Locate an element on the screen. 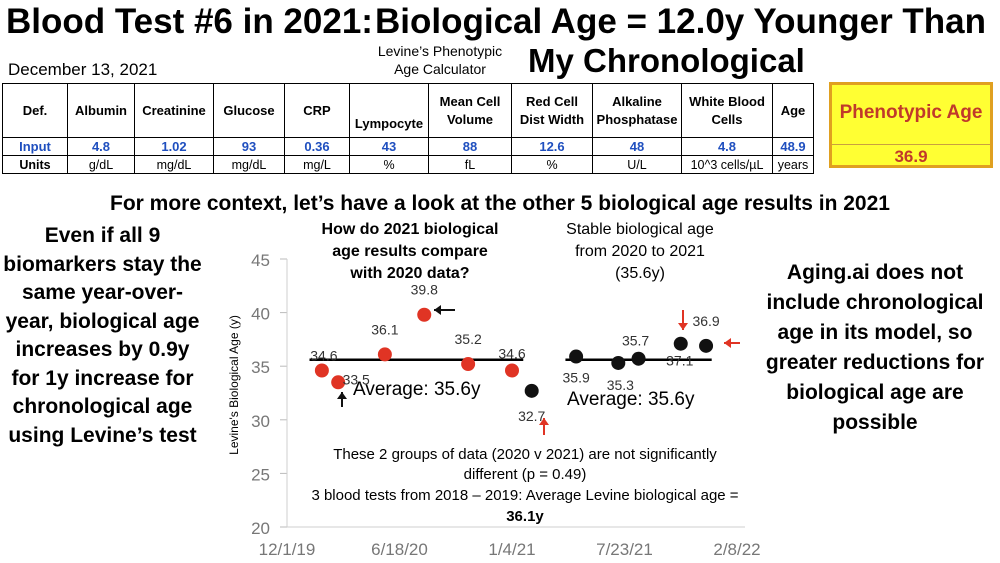 The height and width of the screenshot is (563, 1000). y-axis-ticks: 20 25 30 35 40 45 is located at coordinates (269, 394).